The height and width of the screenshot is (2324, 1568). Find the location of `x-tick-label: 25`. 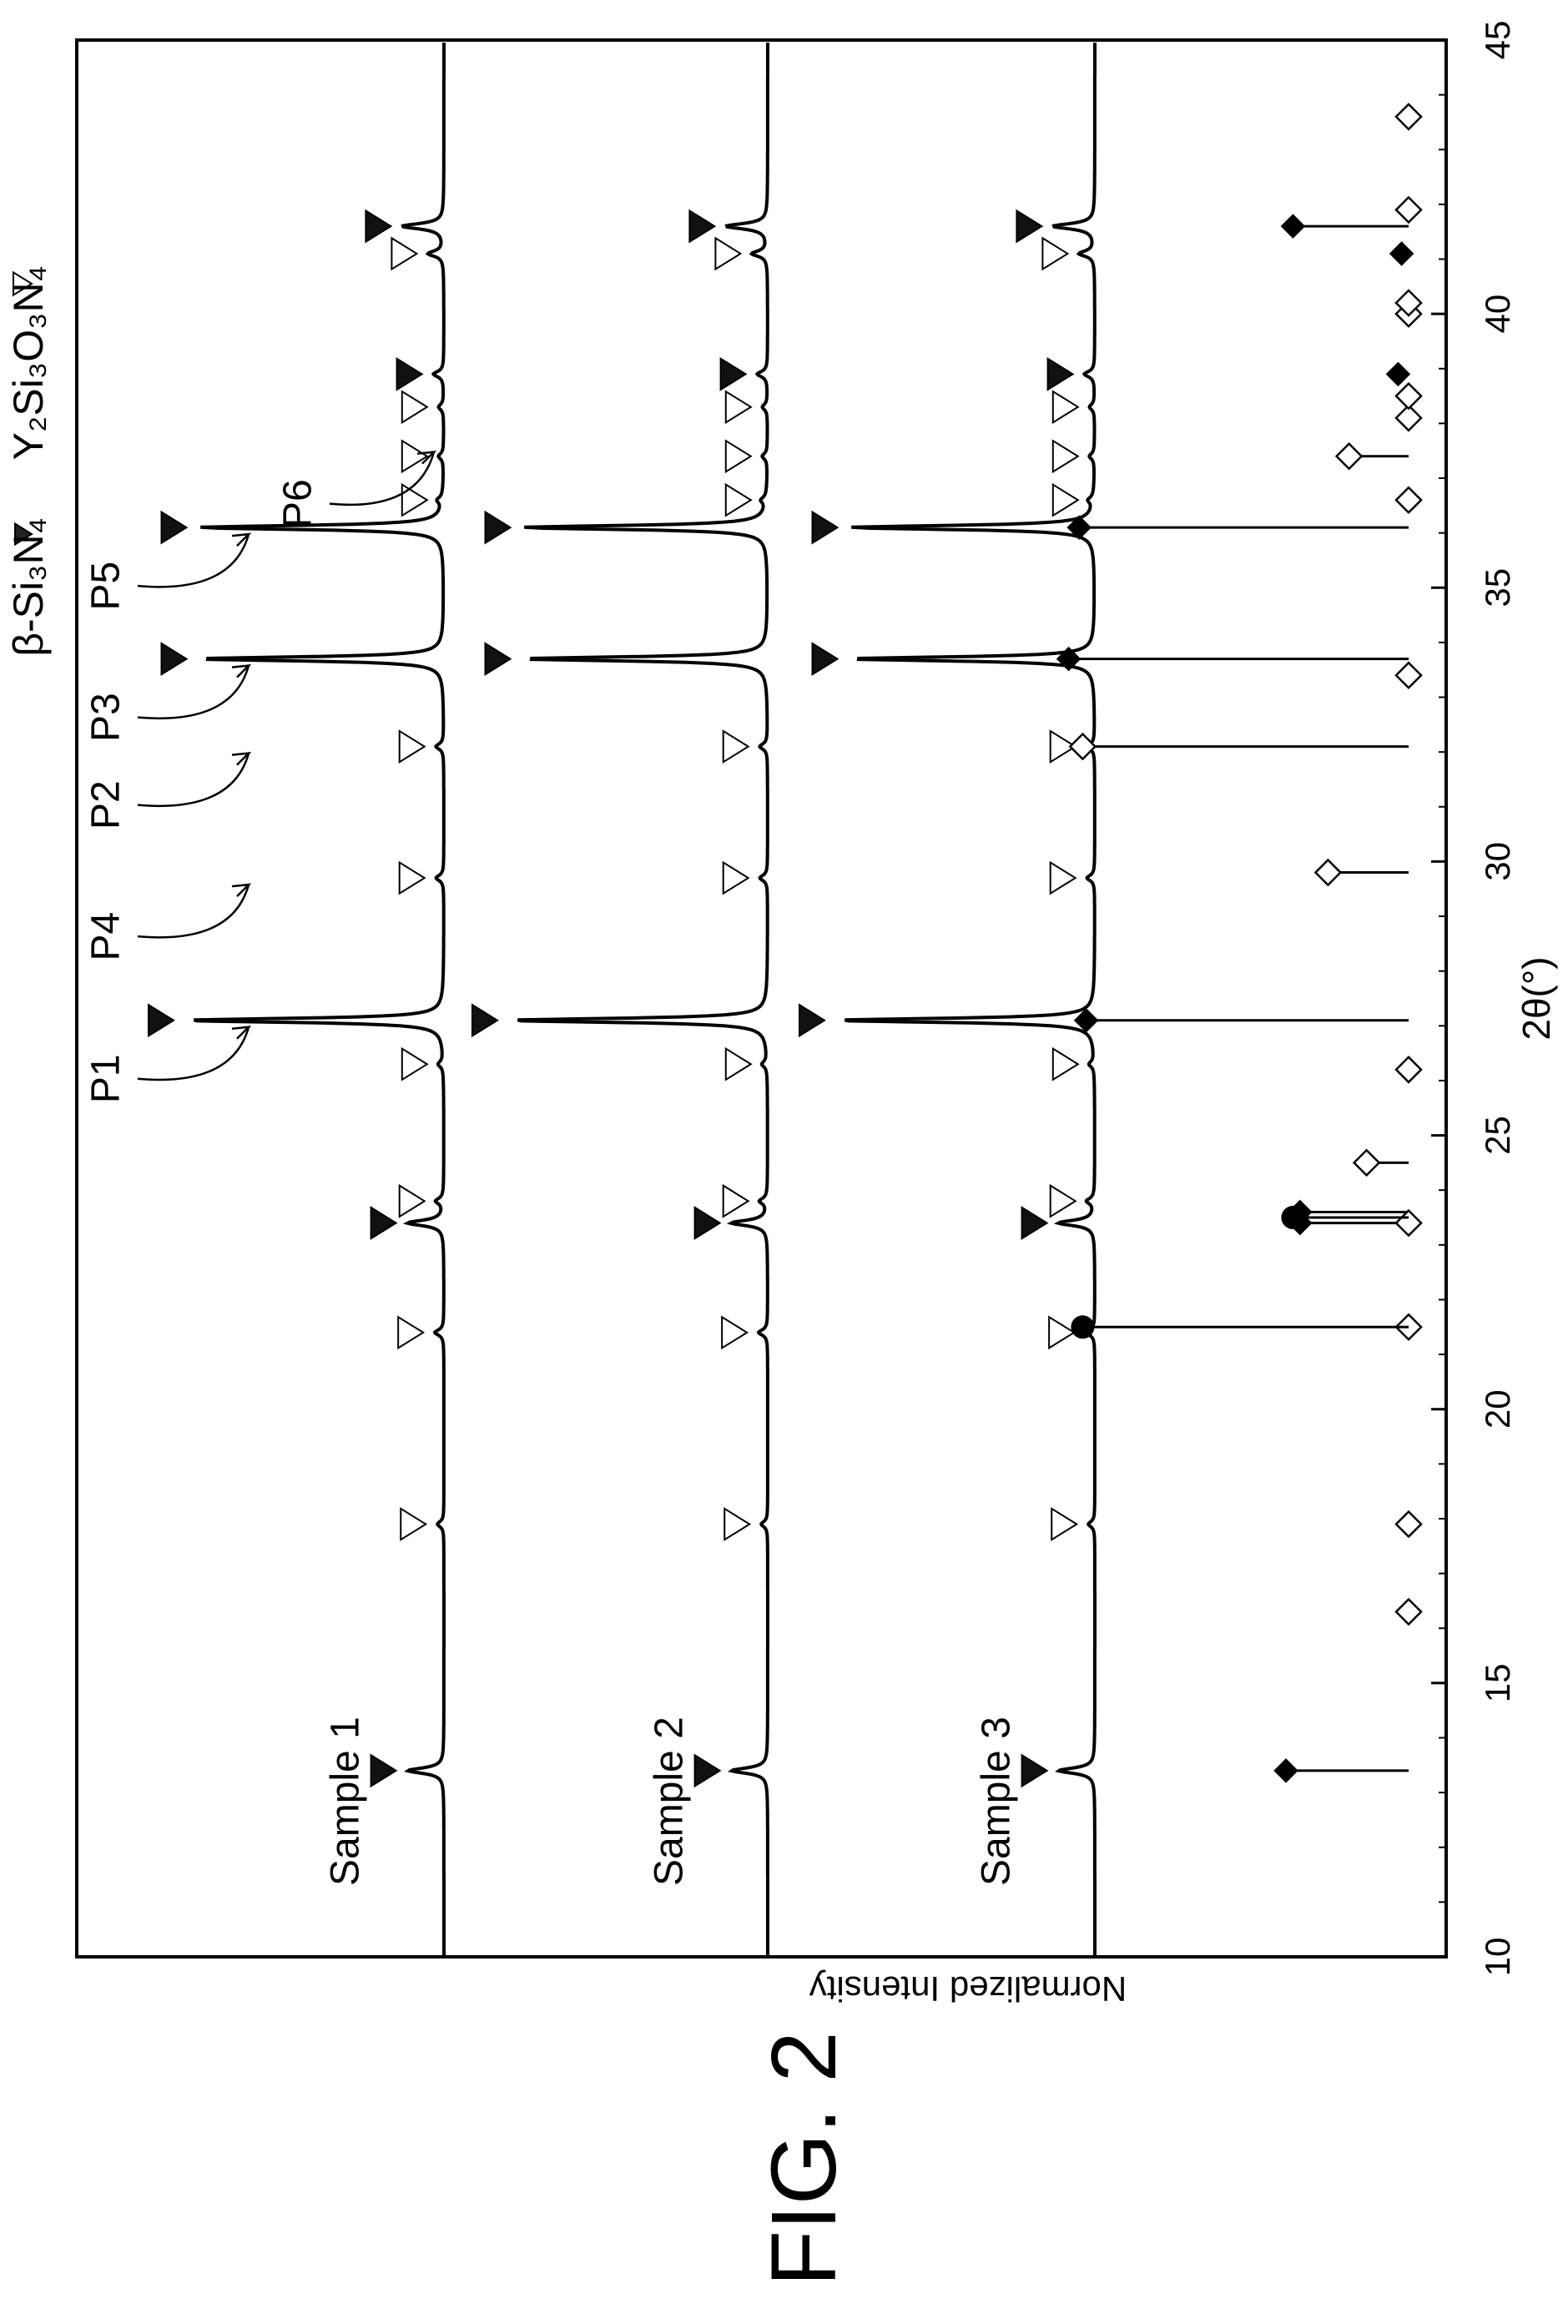

x-tick-label: 25 is located at coordinates (1497, 1135).